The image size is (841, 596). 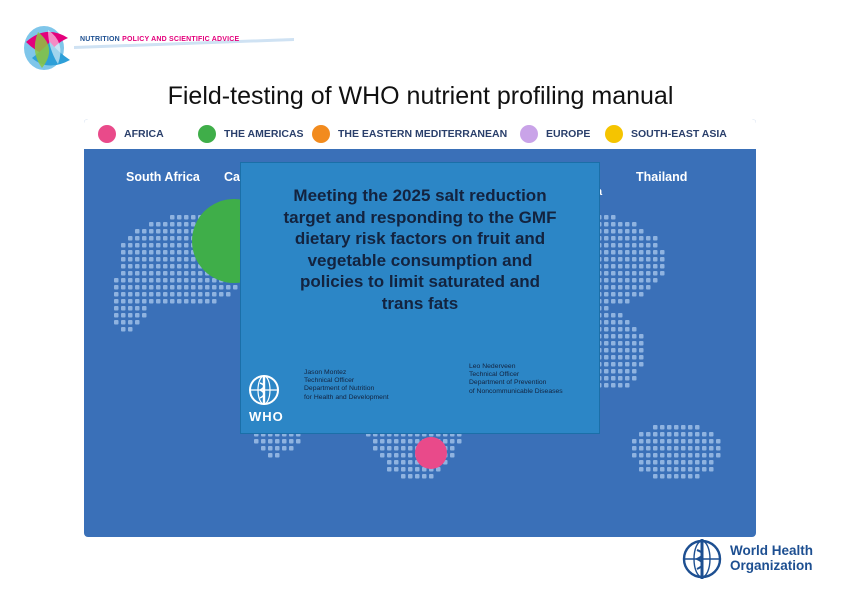 What do you see at coordinates (100, 39) in the screenshot?
I see `program-title-part1: NUTRITION` at bounding box center [100, 39].